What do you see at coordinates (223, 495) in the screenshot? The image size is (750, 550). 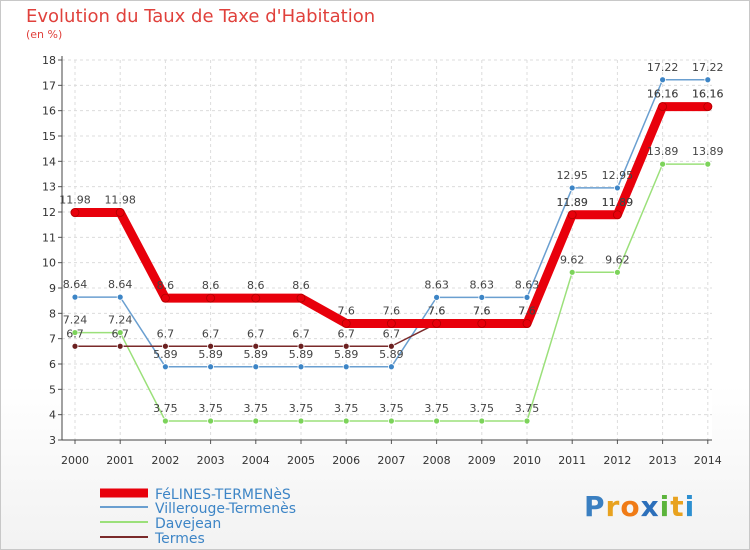 I see `legend-label: FéLINES-TERMENèS` at bounding box center [223, 495].